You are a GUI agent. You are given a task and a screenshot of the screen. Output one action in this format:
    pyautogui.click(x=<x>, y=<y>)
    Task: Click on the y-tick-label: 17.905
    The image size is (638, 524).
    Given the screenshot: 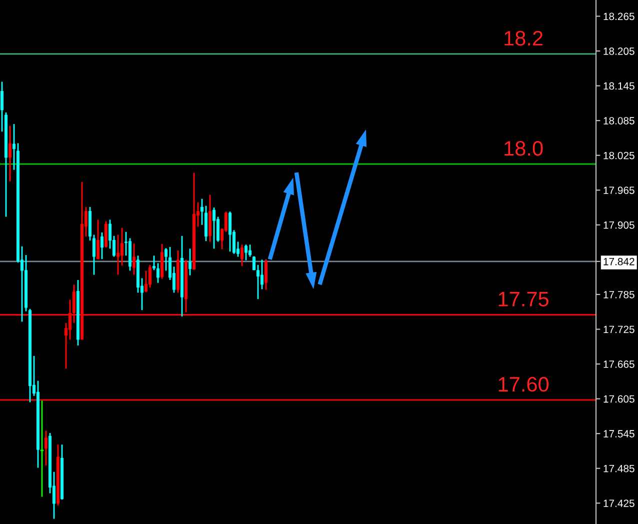 What is the action you would take?
    pyautogui.click(x=619, y=225)
    